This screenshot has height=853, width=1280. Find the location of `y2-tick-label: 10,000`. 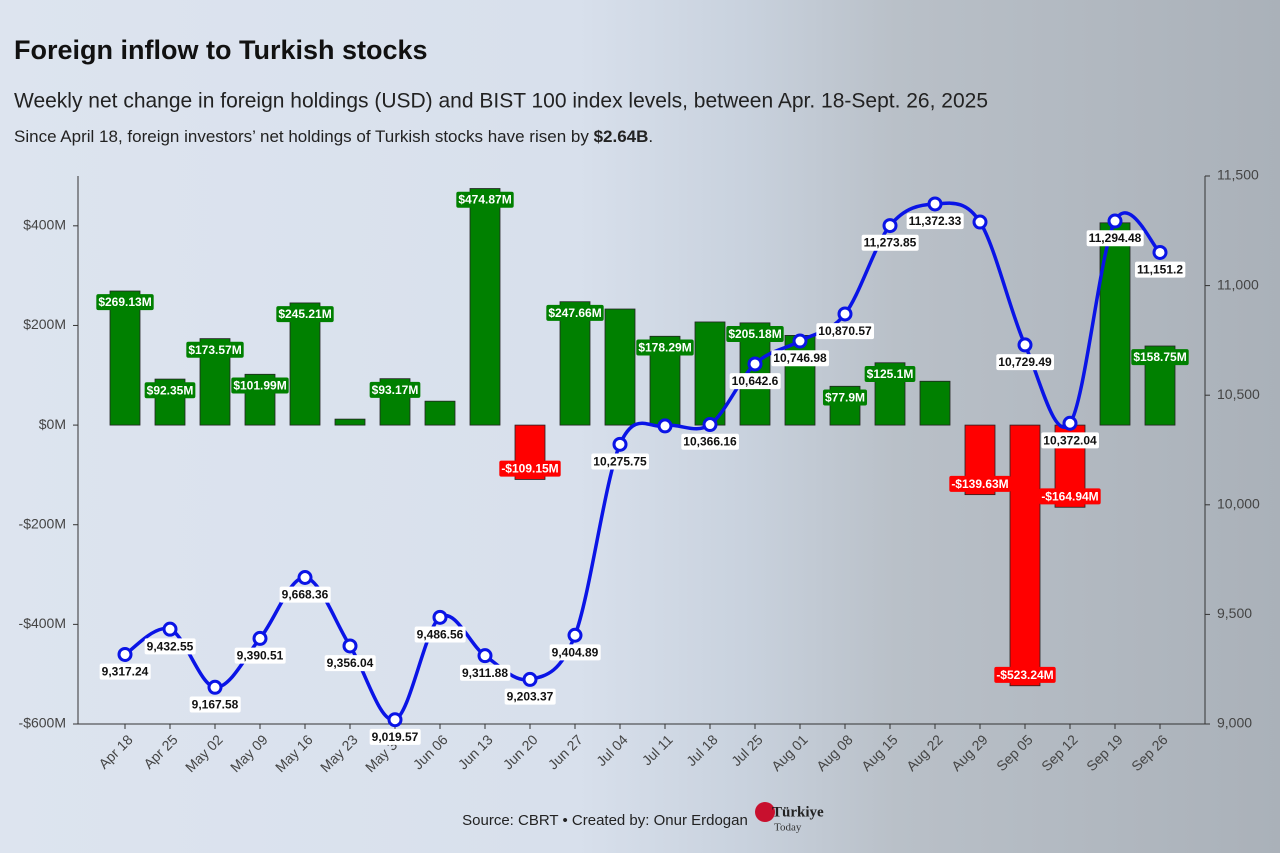

y2-tick-label: 10,000 is located at coordinates (1238, 504).